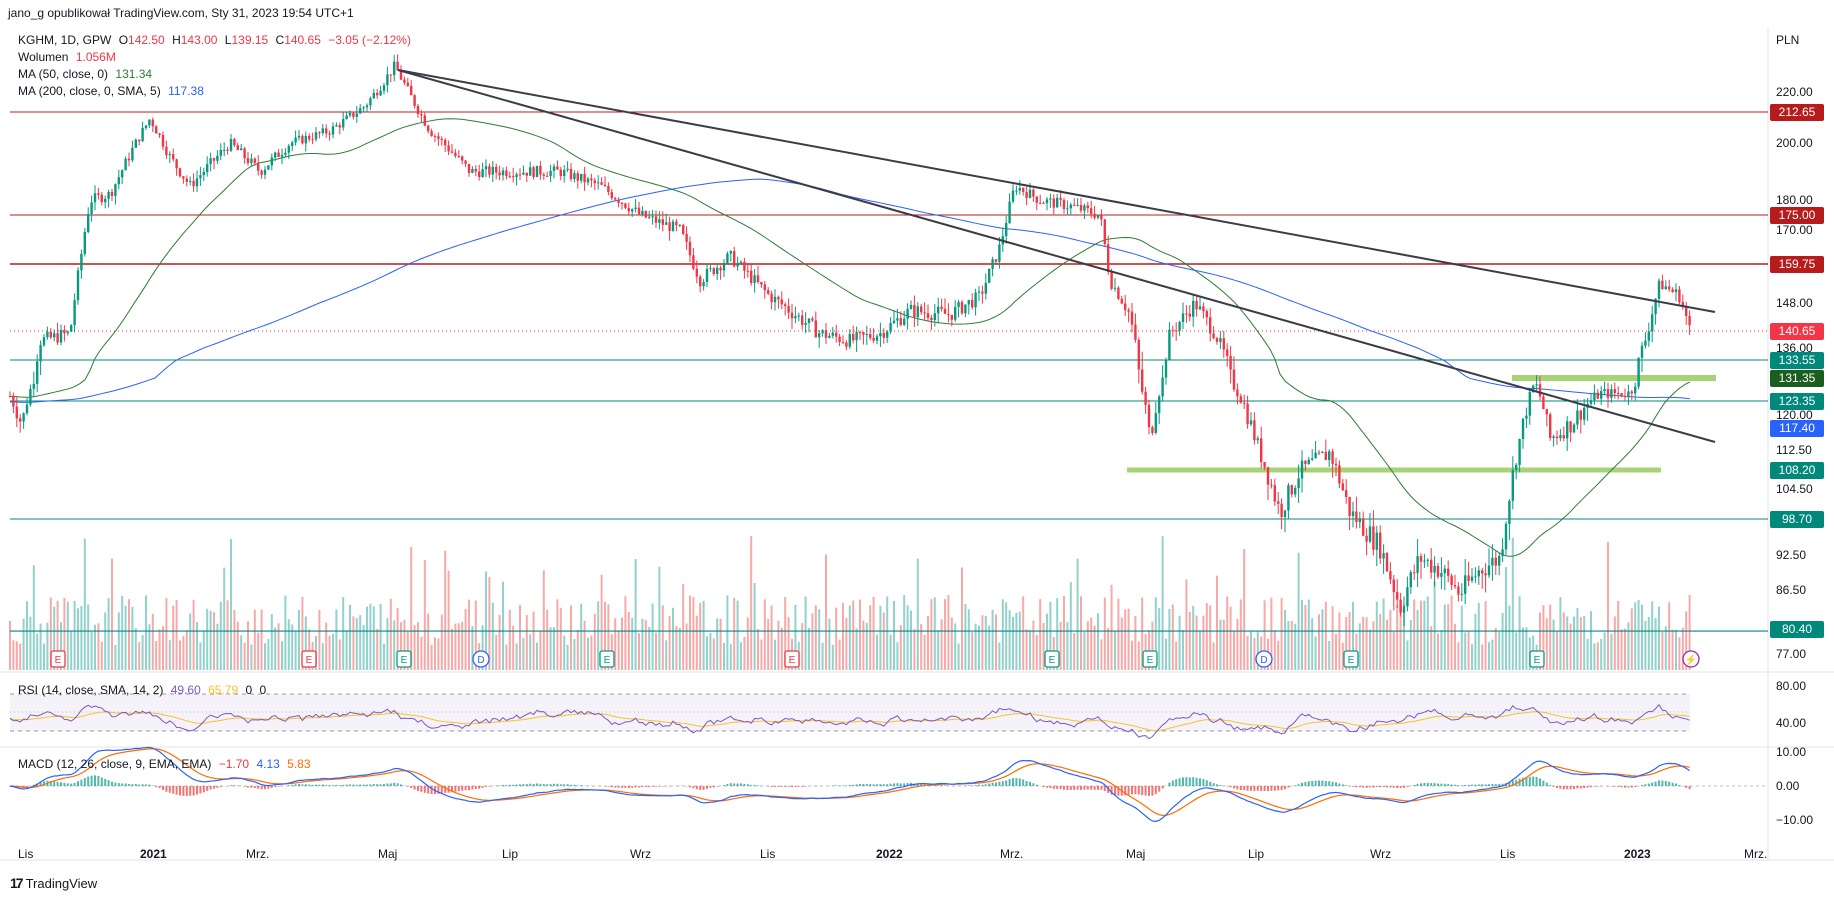  I want to click on time-tick: Wrz, so click(1381, 854).